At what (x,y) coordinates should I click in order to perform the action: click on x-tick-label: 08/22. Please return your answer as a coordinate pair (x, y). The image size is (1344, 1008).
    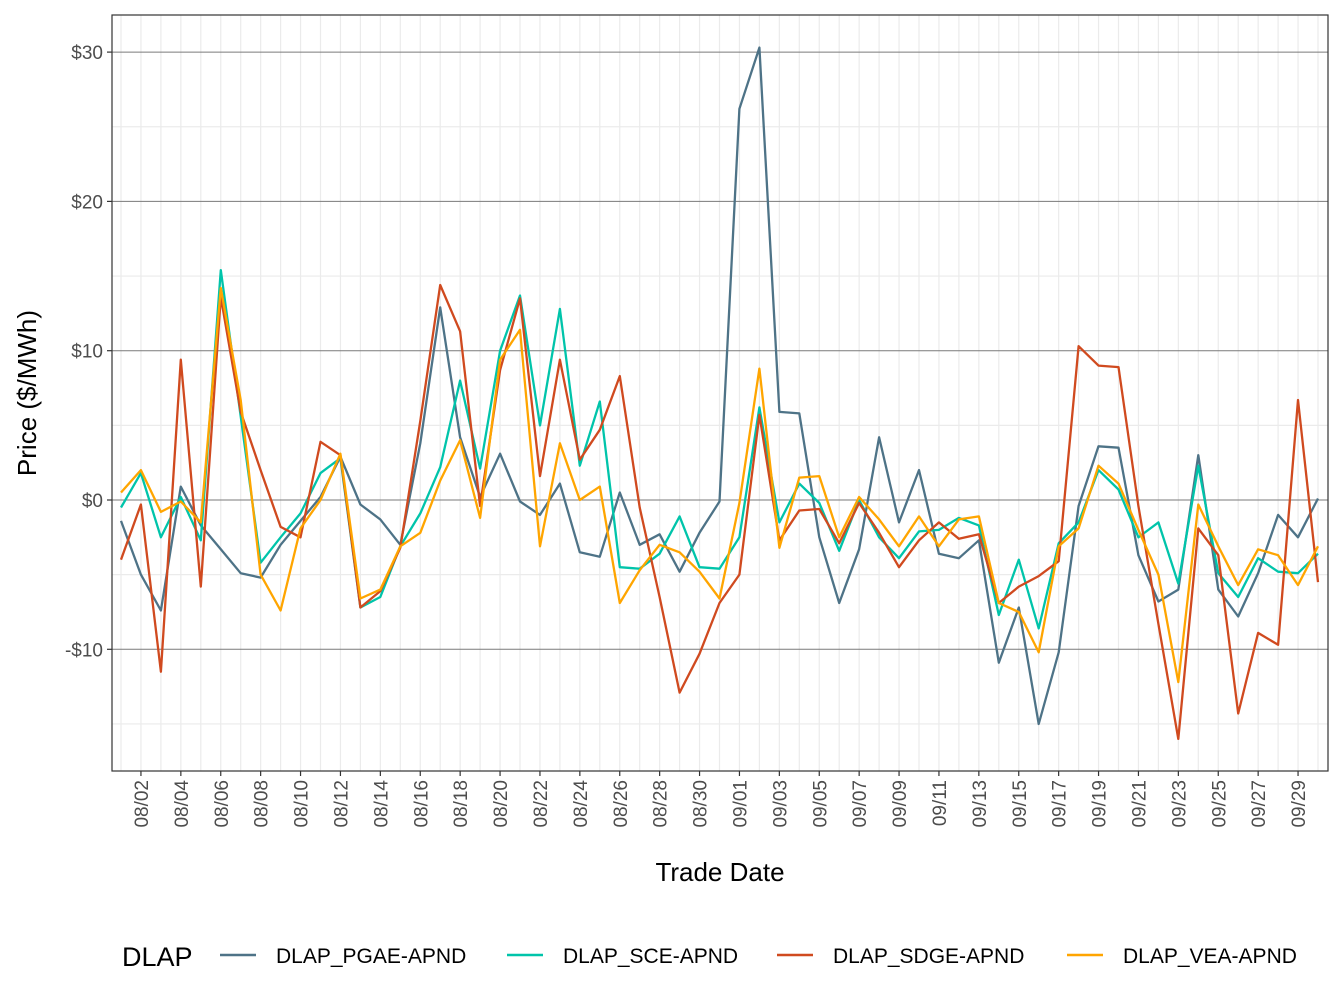
    Looking at the image, I should click on (541, 804).